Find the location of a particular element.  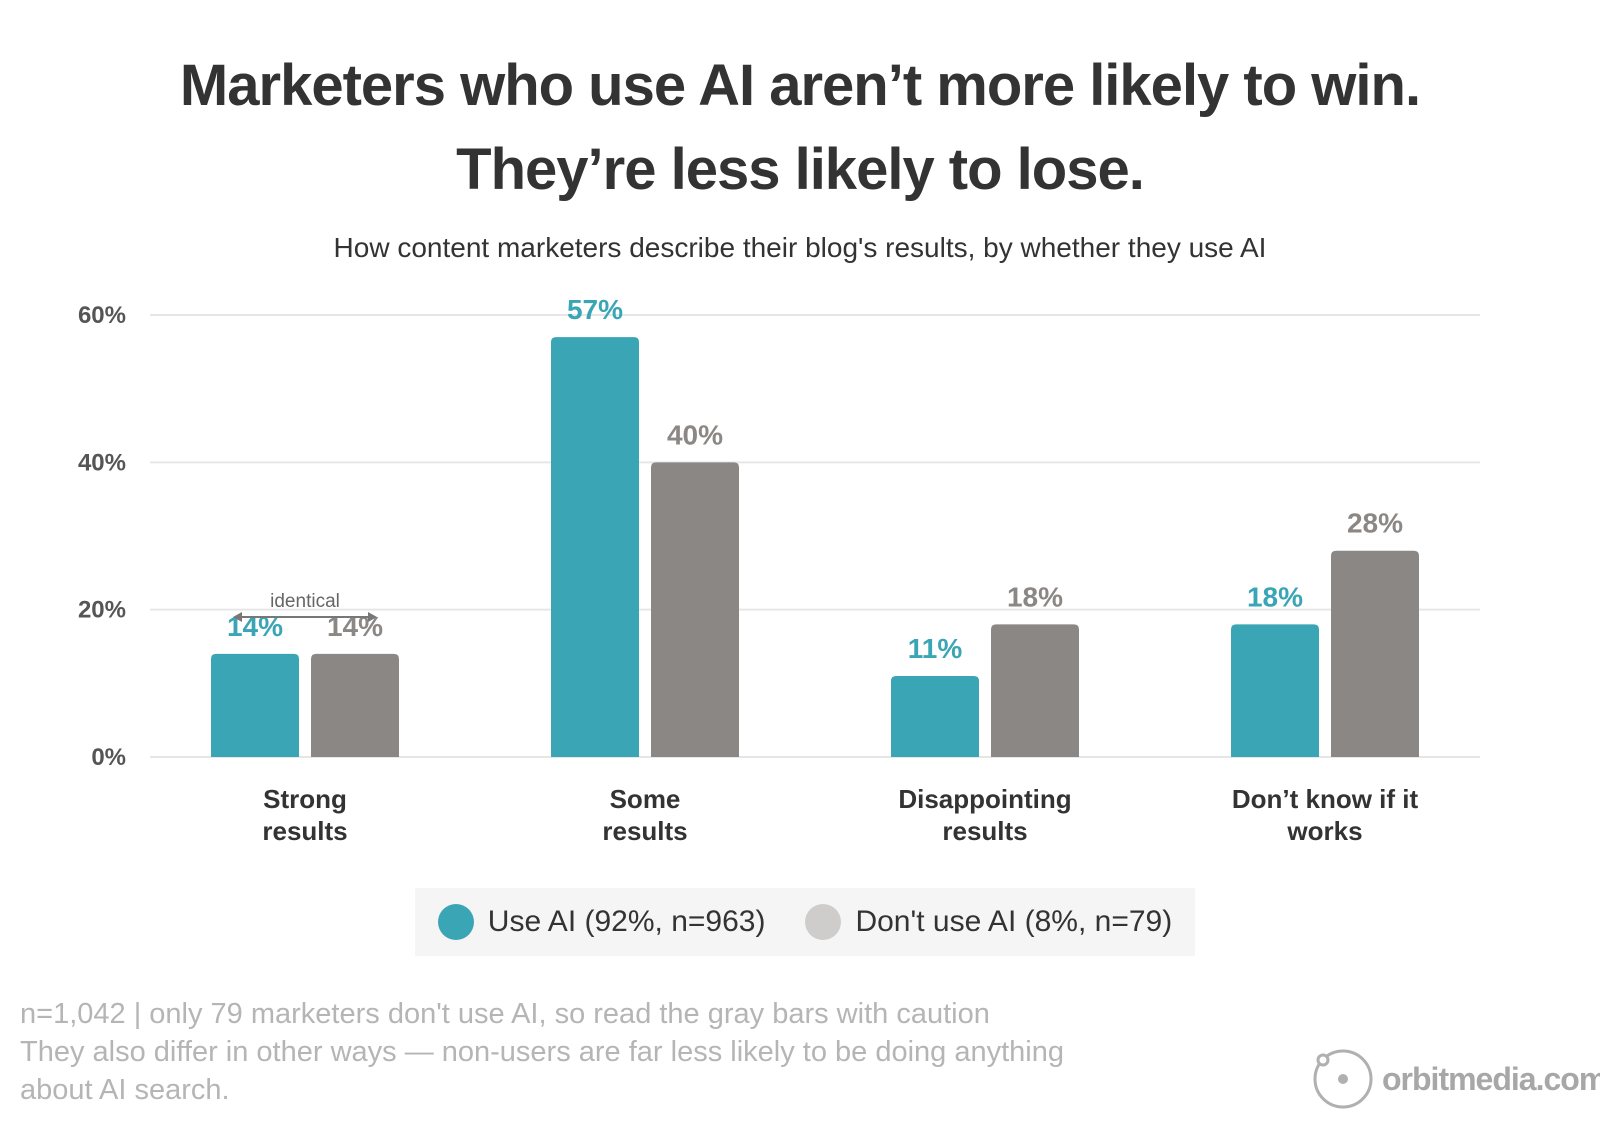

category-label-line: Some is located at coordinates (645, 799).